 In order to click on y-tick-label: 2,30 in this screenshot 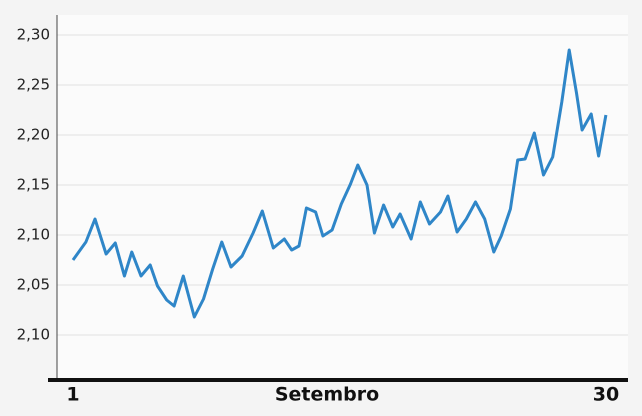, I will do `click(33, 35)`.